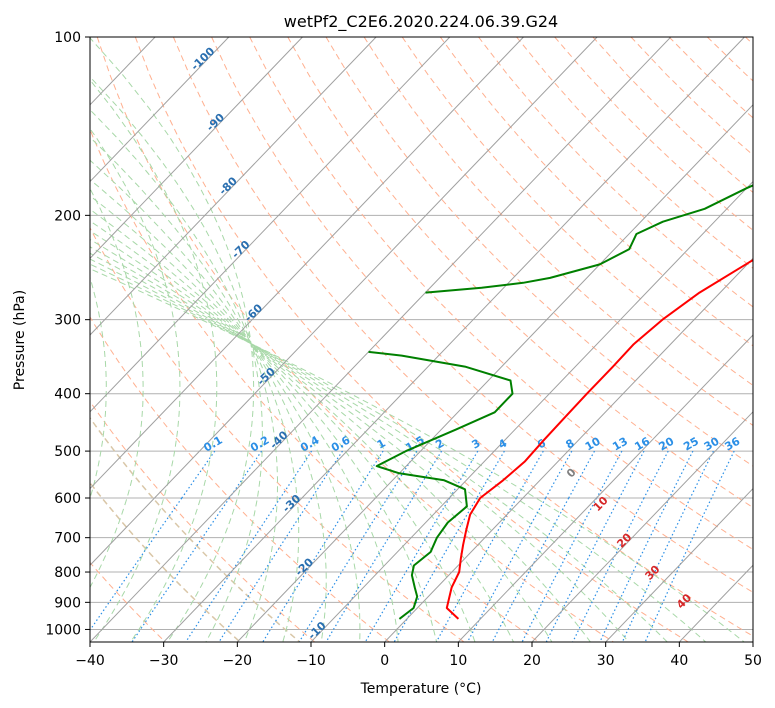 This screenshot has height=708, width=775. I want to click on y-tick-label: 600, so click(67, 499).